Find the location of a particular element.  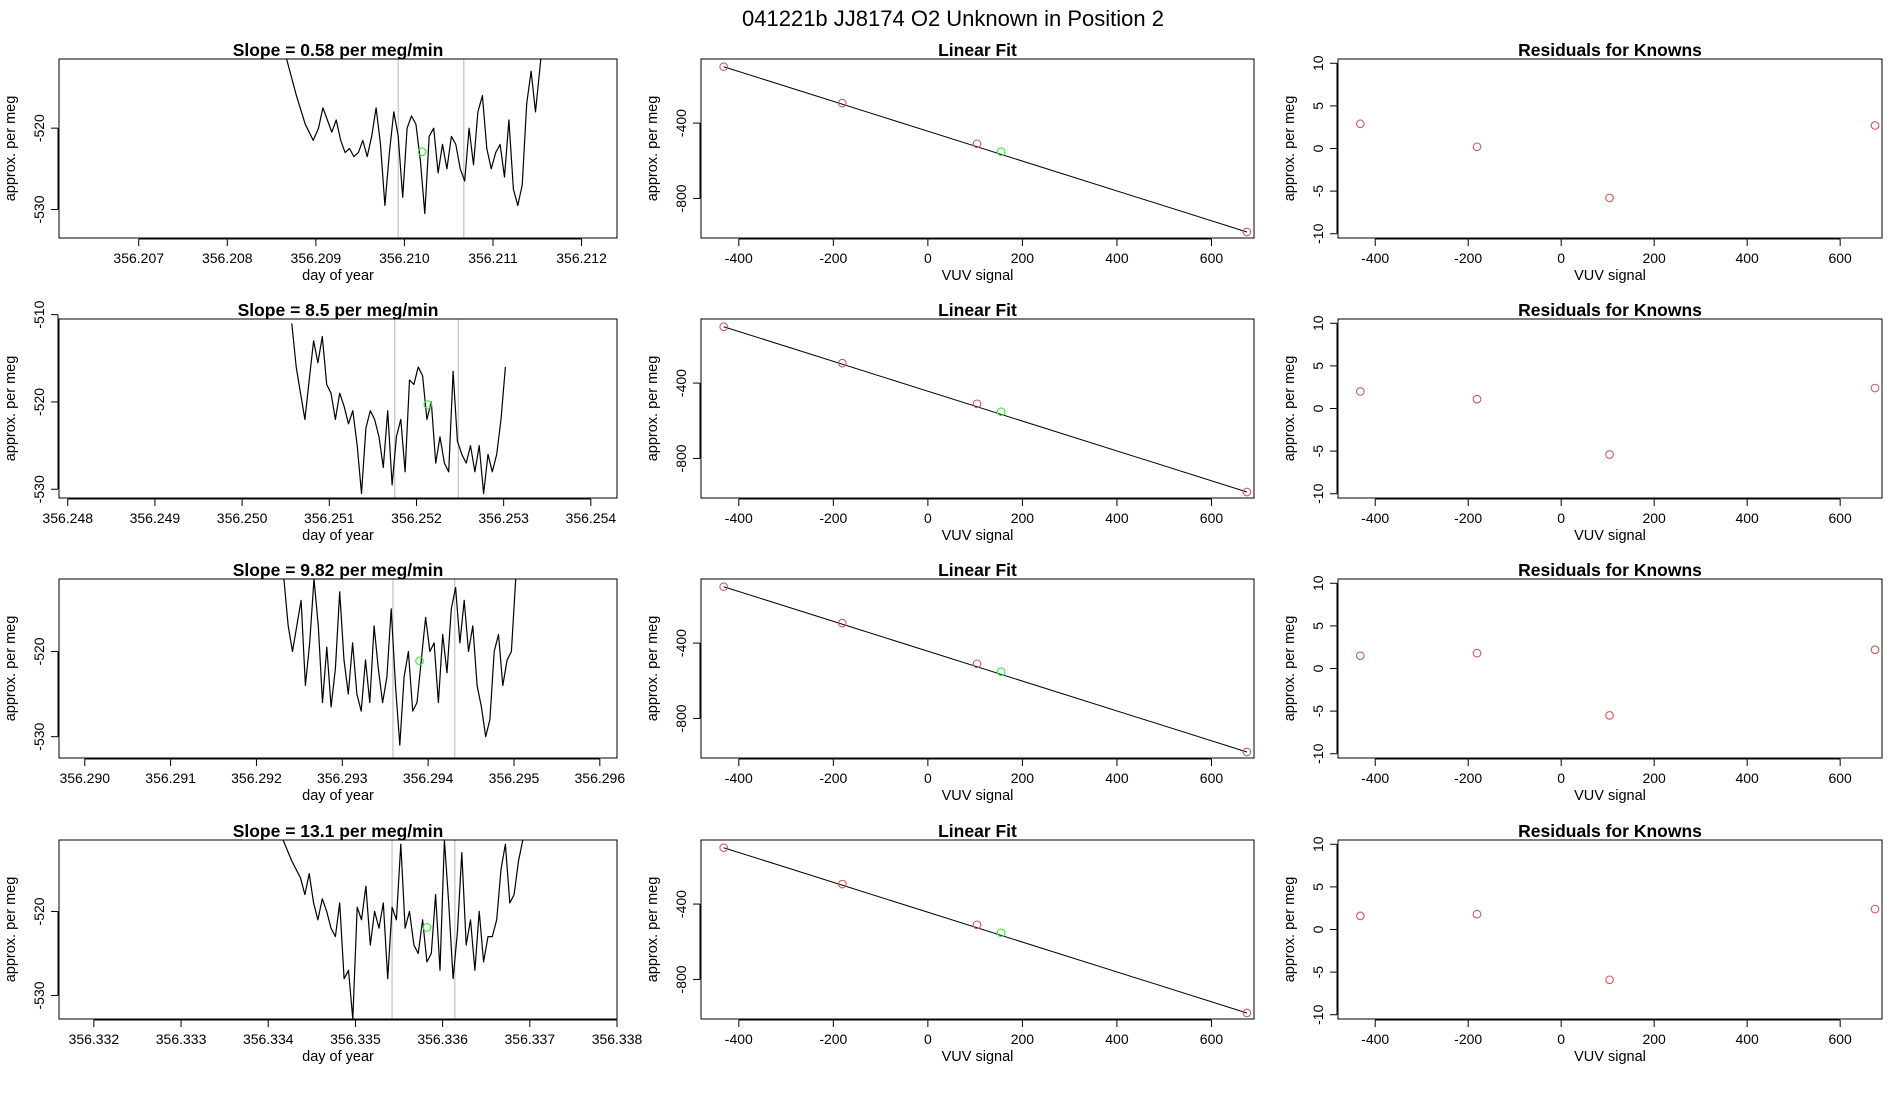

x-tick-label: 356.208 is located at coordinates (227, 258).